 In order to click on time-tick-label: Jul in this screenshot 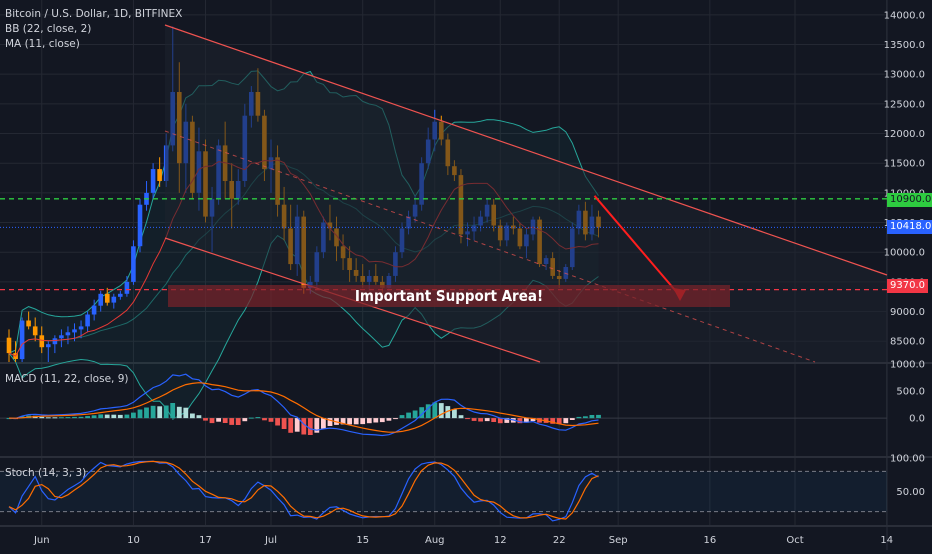, I will do `click(270, 540)`.